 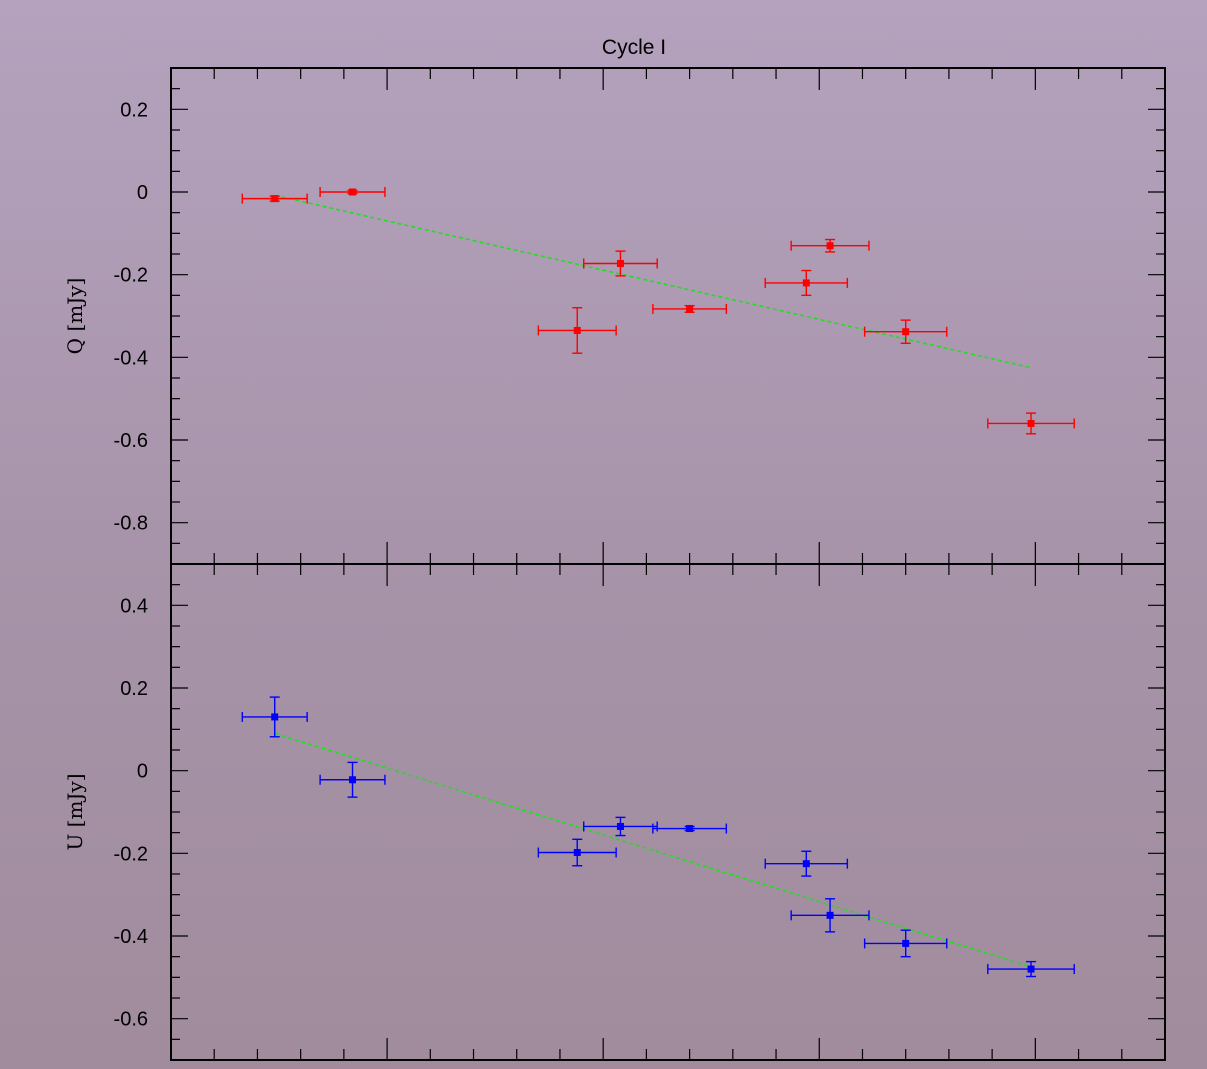 What do you see at coordinates (131, 358) in the screenshot?
I see `q-y-tick-label: -0.4` at bounding box center [131, 358].